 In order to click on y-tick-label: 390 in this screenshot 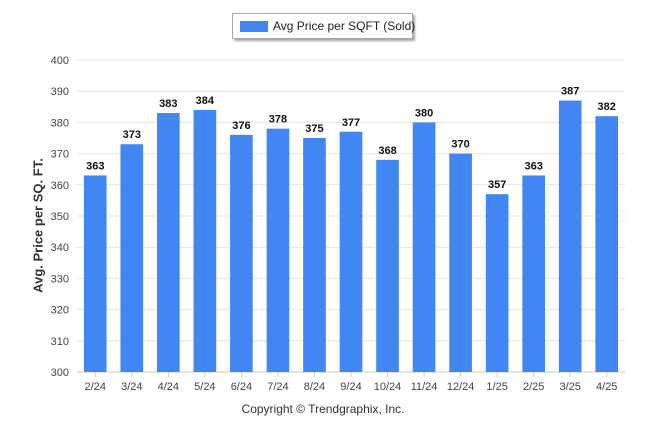, I will do `click(60, 92)`.